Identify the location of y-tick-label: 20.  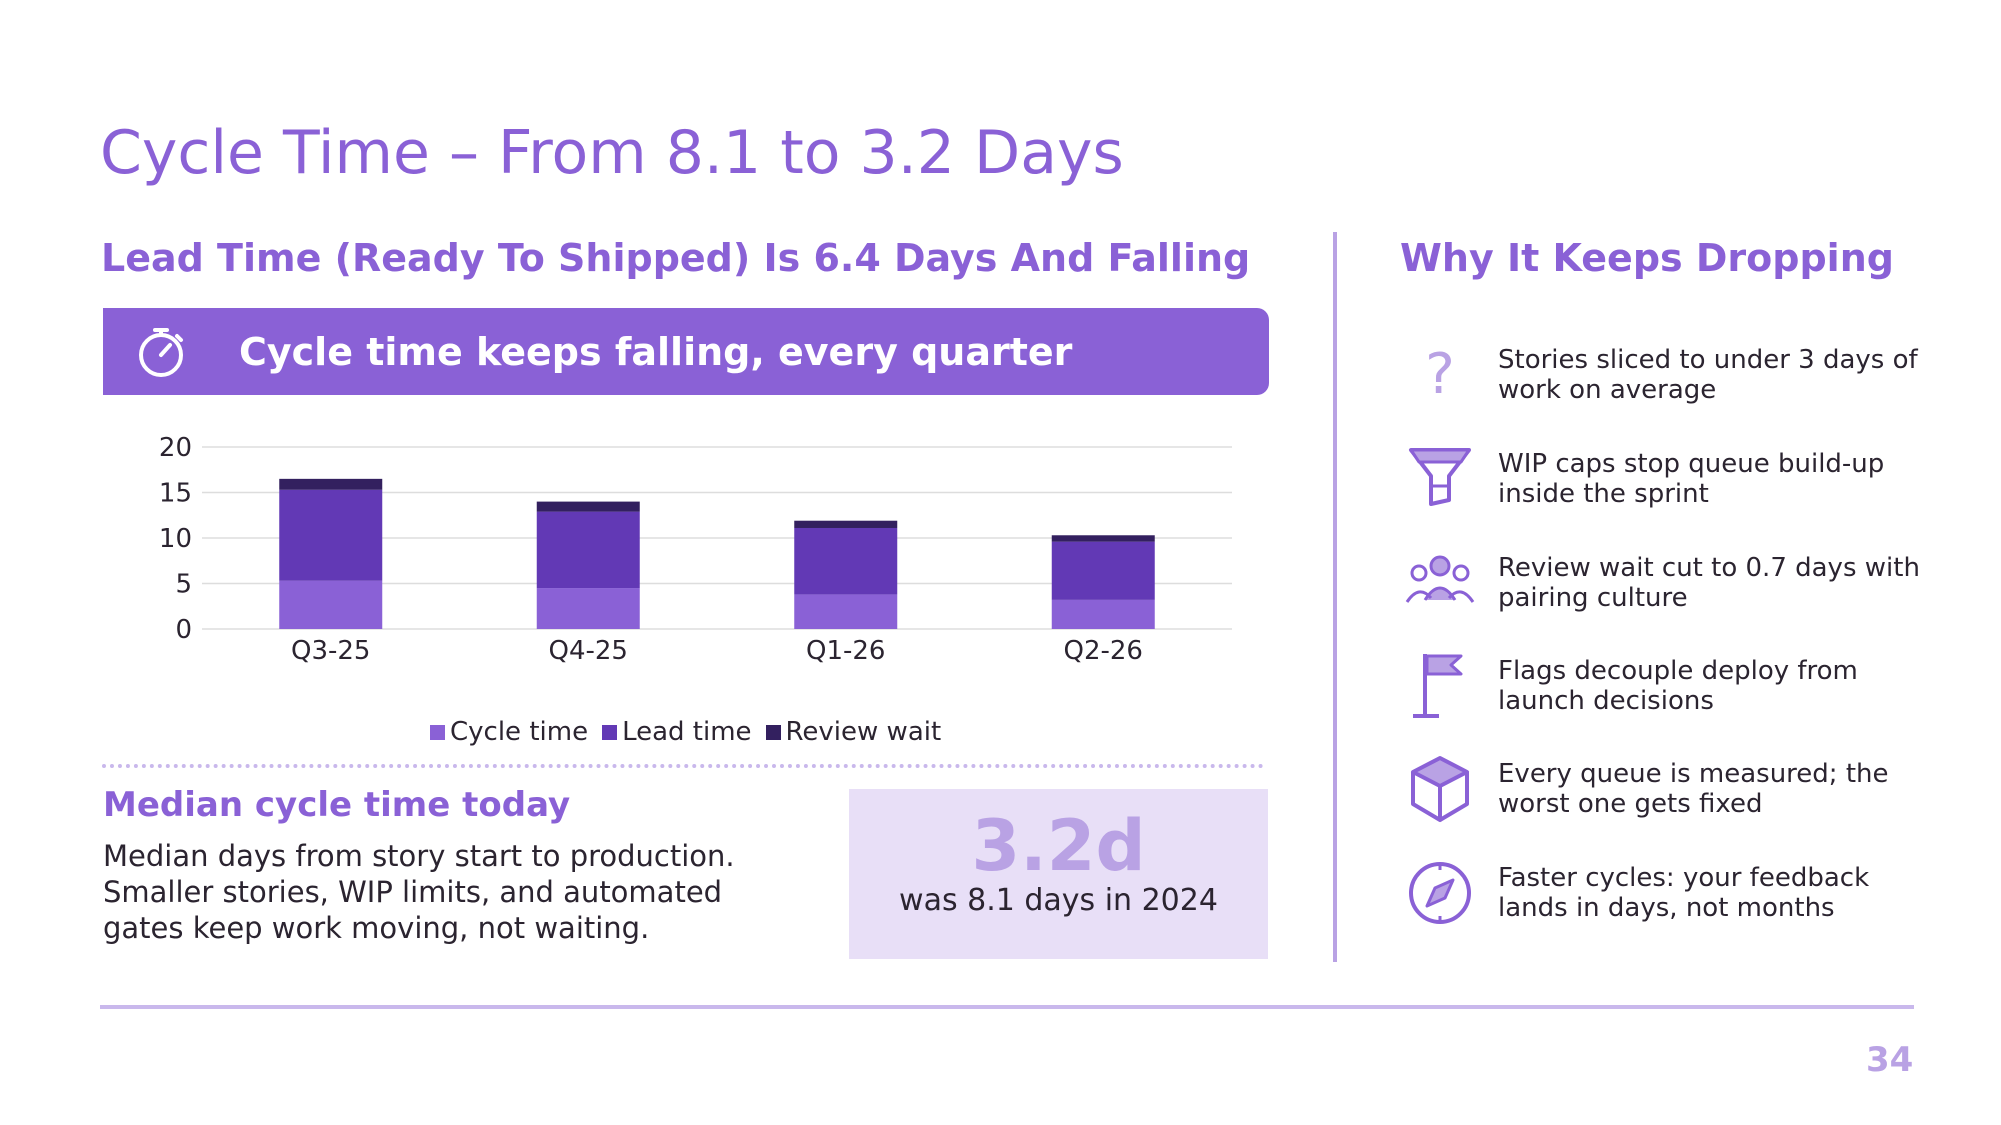
(175, 448).